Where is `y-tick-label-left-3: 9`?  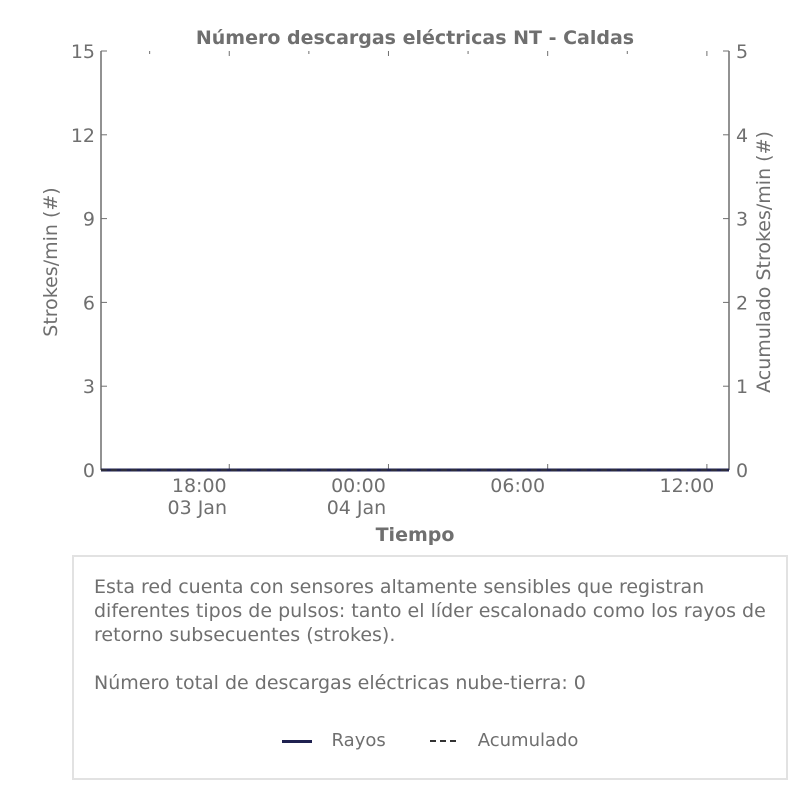 y-tick-label-left-3: 9 is located at coordinates (89, 220).